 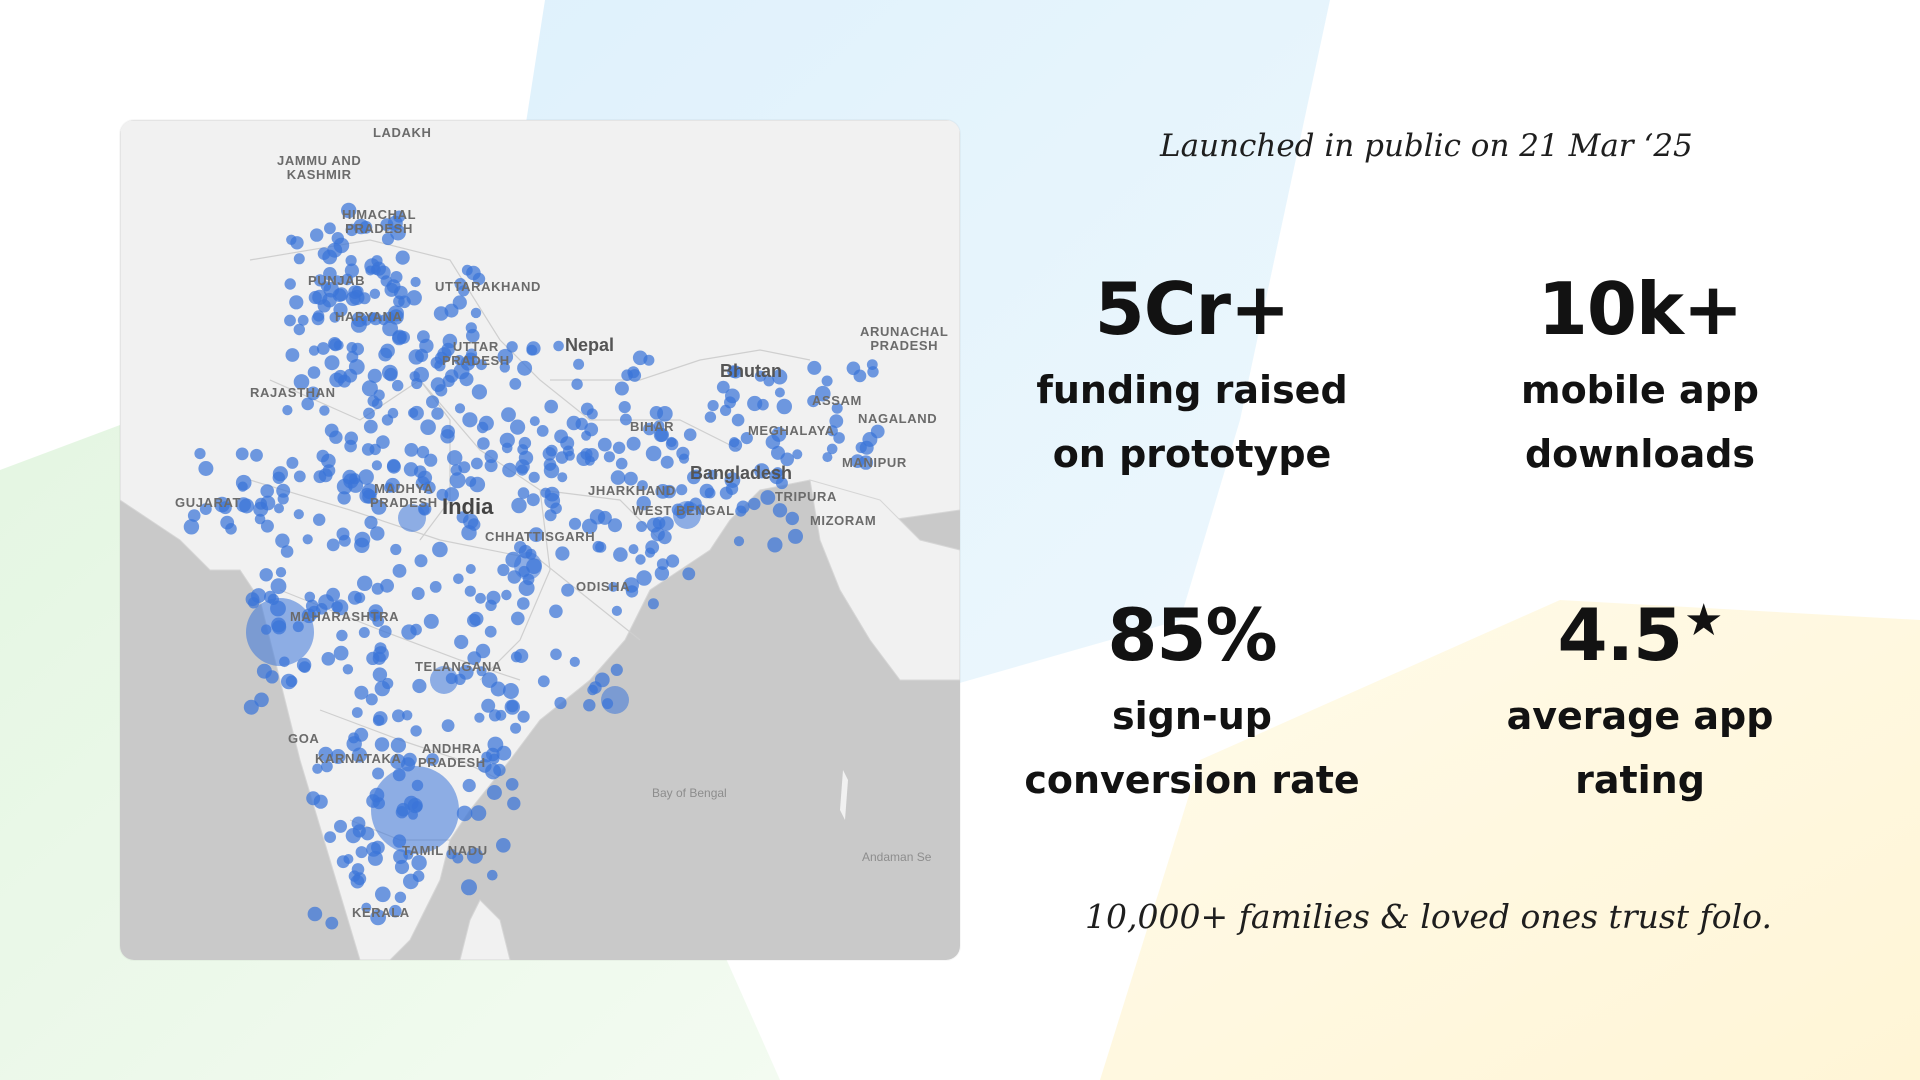 I want to click on map-label-mizoram: MIZORAM, so click(x=843, y=520).